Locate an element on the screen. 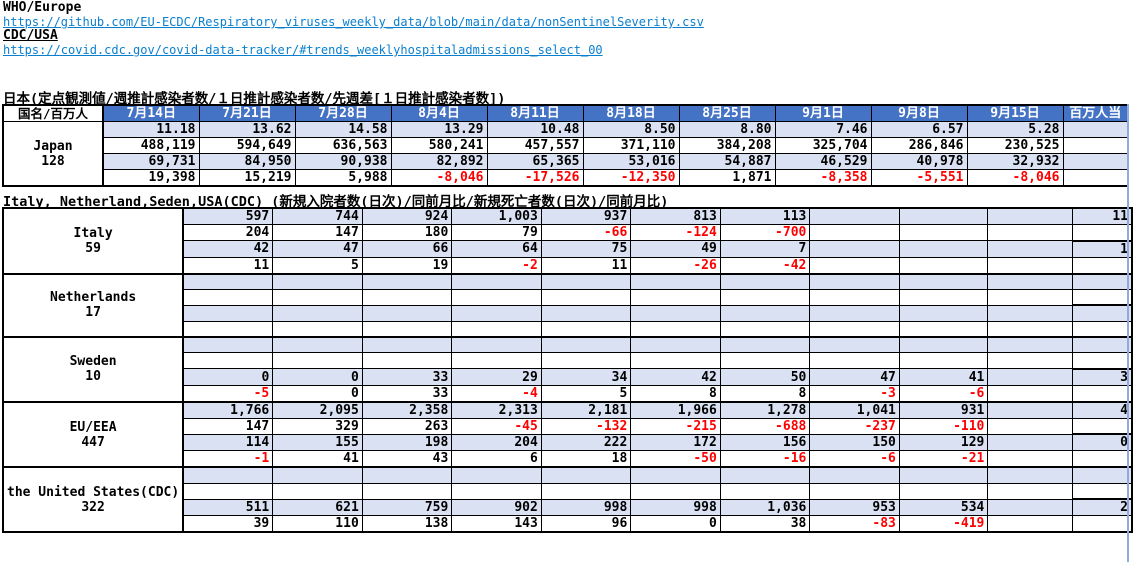  data-cell: 49 is located at coordinates (675, 249).